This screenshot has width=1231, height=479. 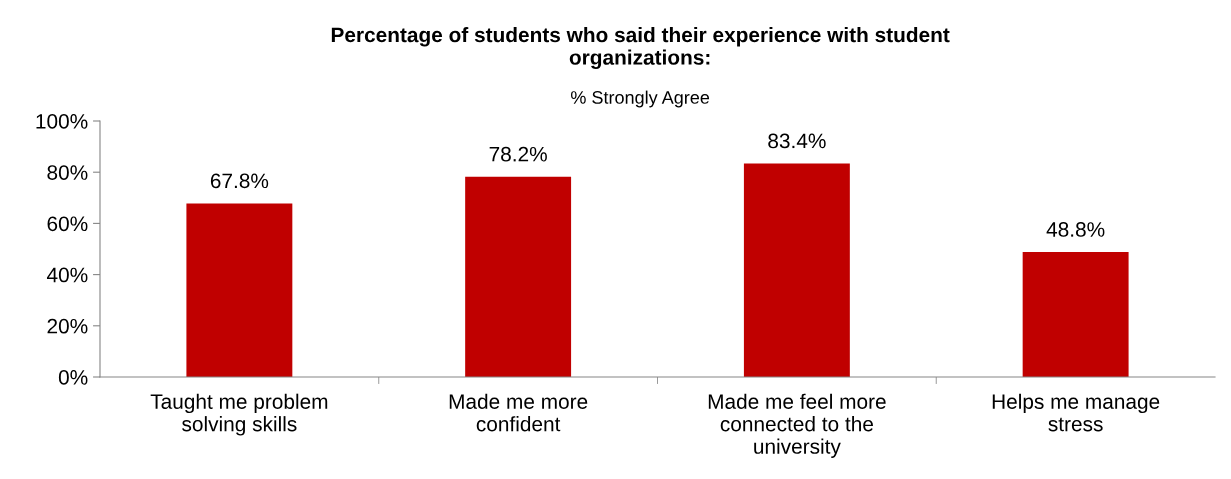 What do you see at coordinates (640, 99) in the screenshot?
I see `chart-subtitle: % Strongly Agree` at bounding box center [640, 99].